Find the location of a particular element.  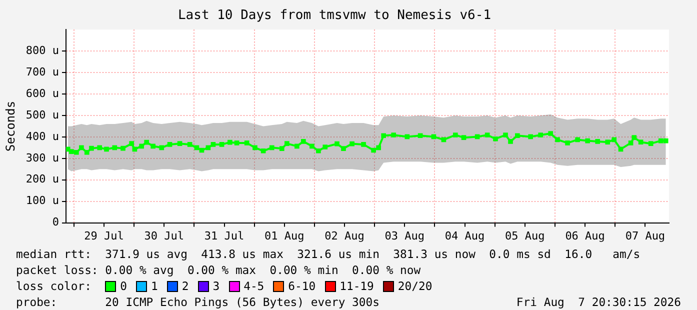

legend-label: 2 is located at coordinates (184, 286).